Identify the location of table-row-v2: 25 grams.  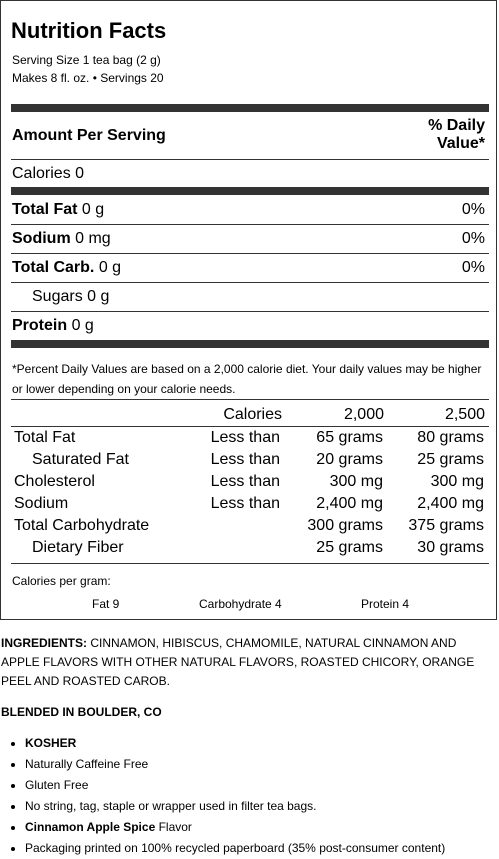
(450, 459).